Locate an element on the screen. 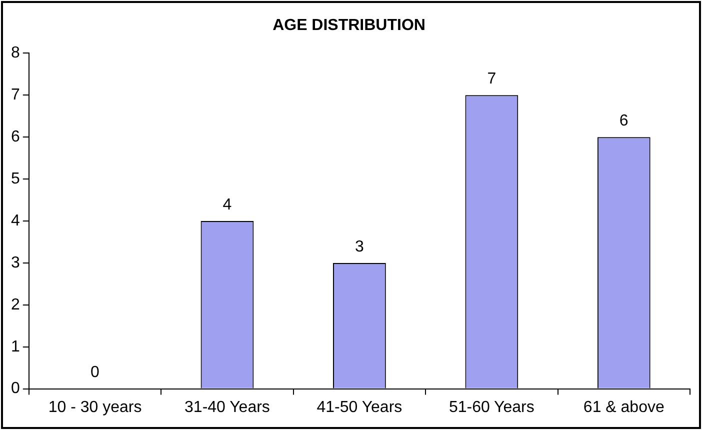 The width and height of the screenshot is (702, 430). y-tick-label: 4 is located at coordinates (15, 221).